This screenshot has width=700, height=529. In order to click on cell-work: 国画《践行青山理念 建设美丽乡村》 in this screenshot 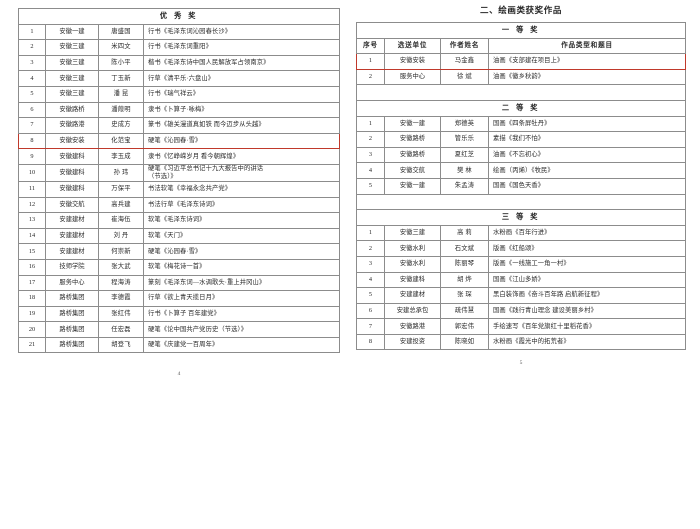, I will do `click(587, 311)`.